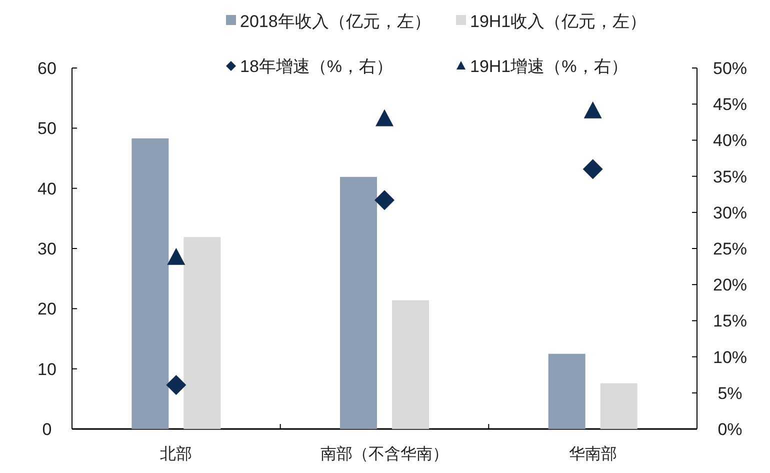  I want to click on y-tick-label: 40, so click(47, 188).